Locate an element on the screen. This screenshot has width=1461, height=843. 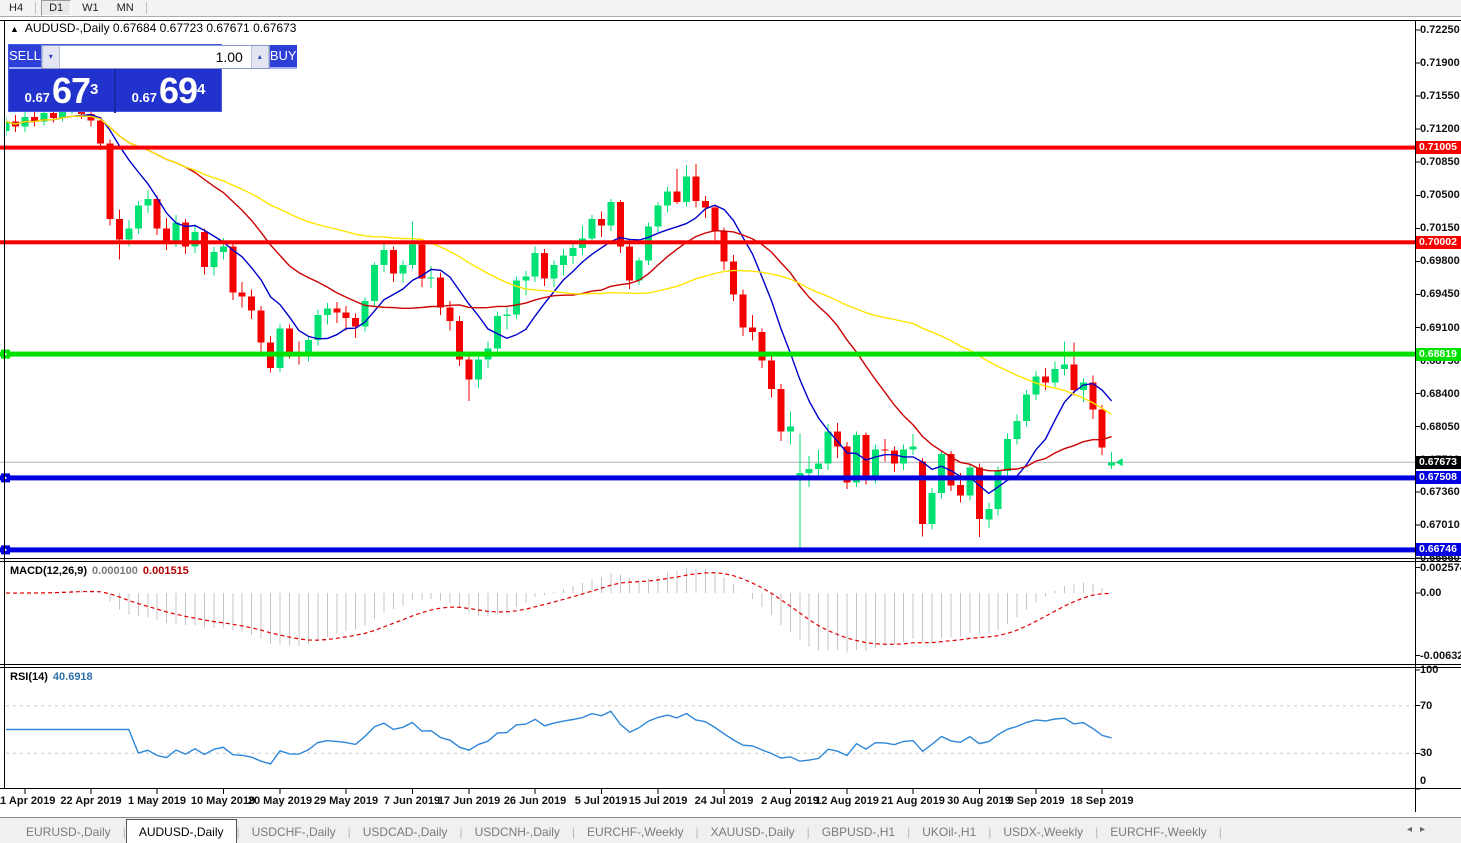
date-tick-label: 26 Jun 2019 is located at coordinates (535, 801).